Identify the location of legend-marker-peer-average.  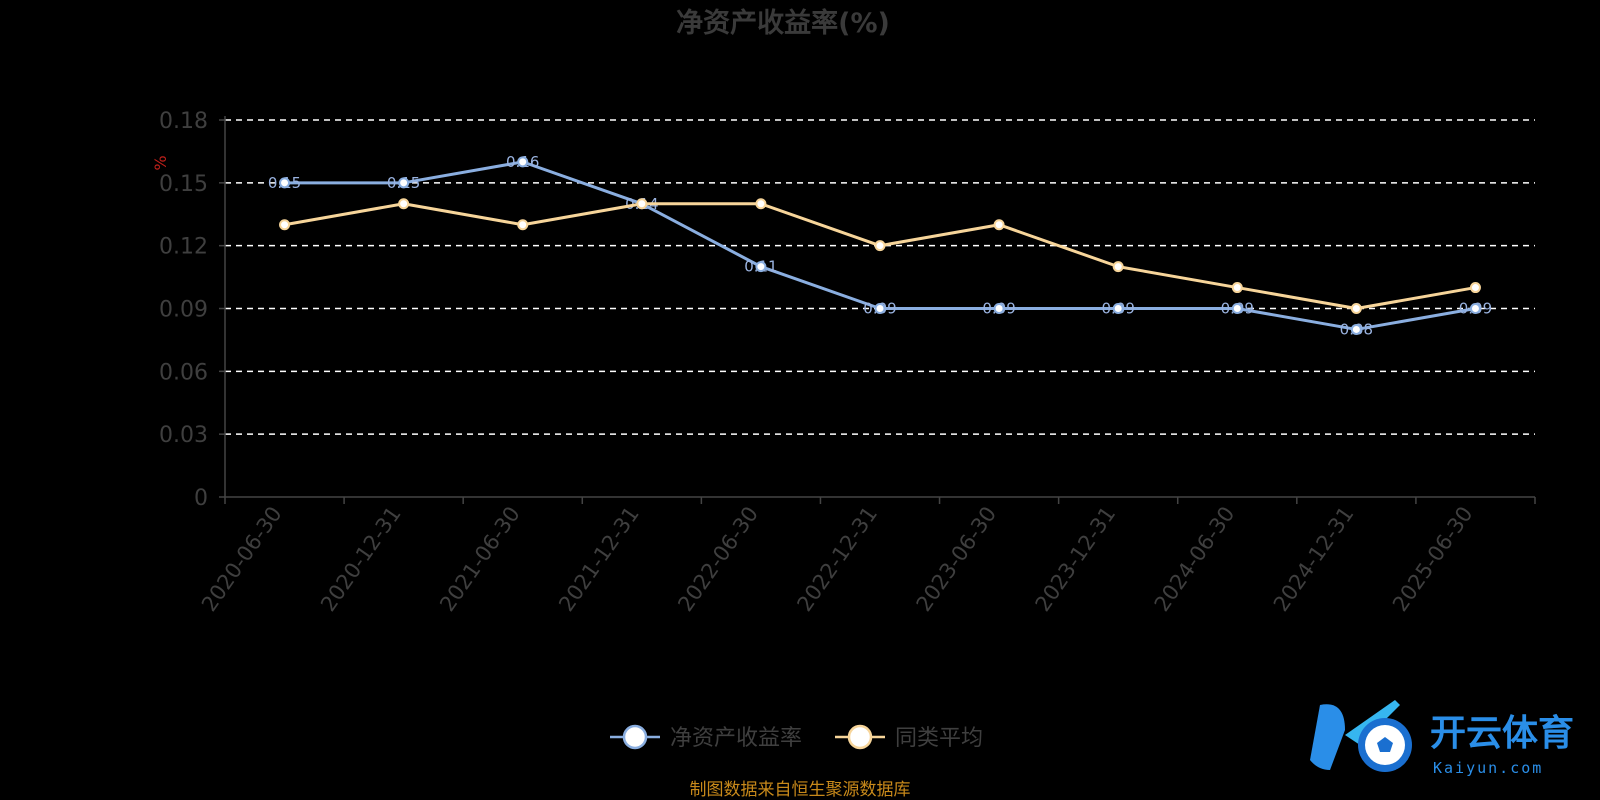
(860, 737).